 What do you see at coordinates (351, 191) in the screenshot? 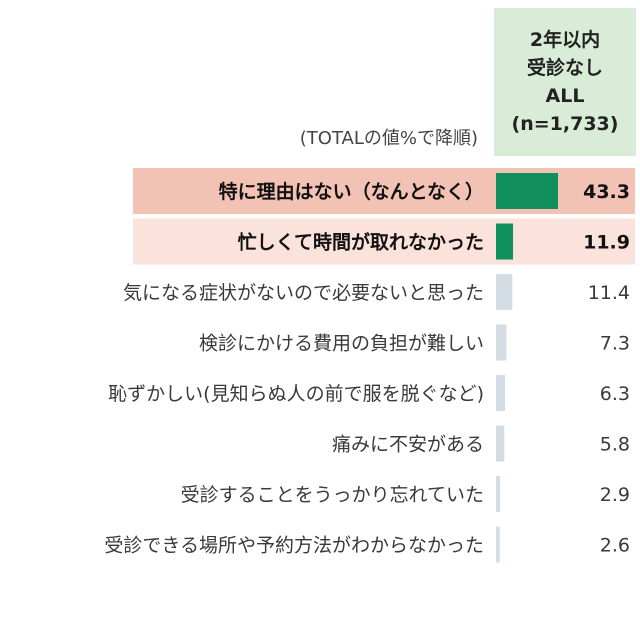
I see `category-label: 特に理由はない（なんとなく）` at bounding box center [351, 191].